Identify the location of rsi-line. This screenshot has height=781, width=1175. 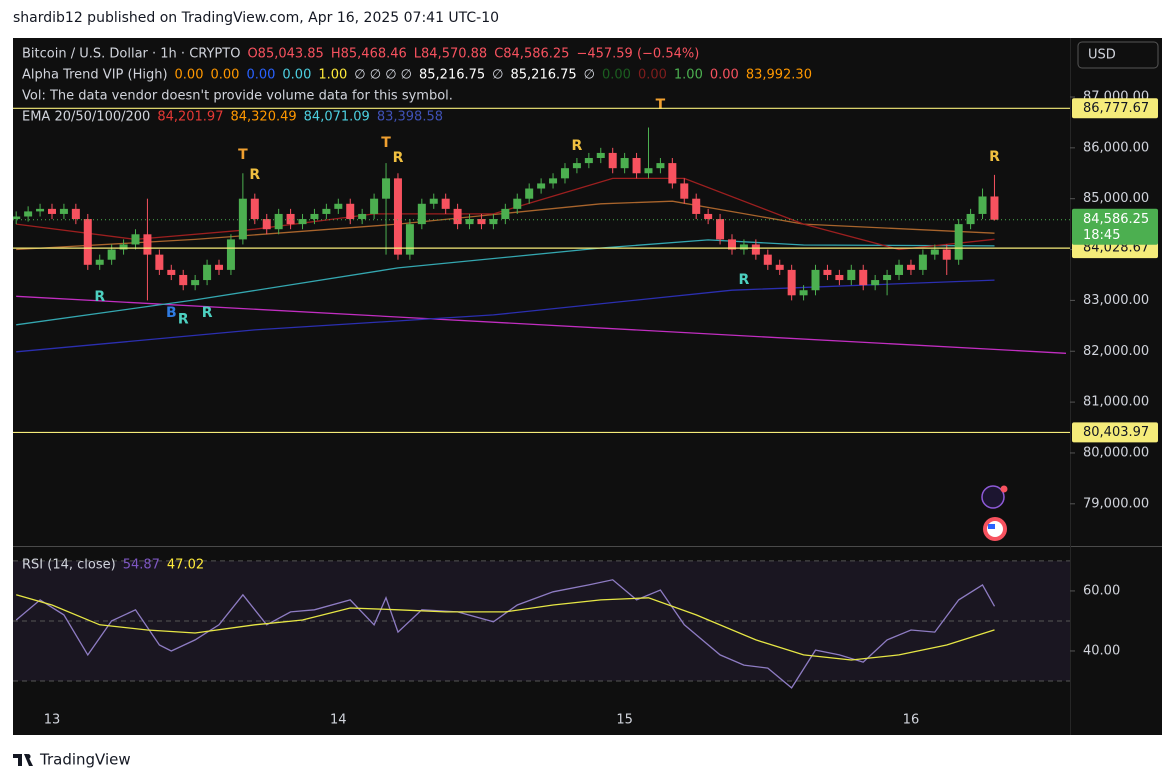
(505, 634).